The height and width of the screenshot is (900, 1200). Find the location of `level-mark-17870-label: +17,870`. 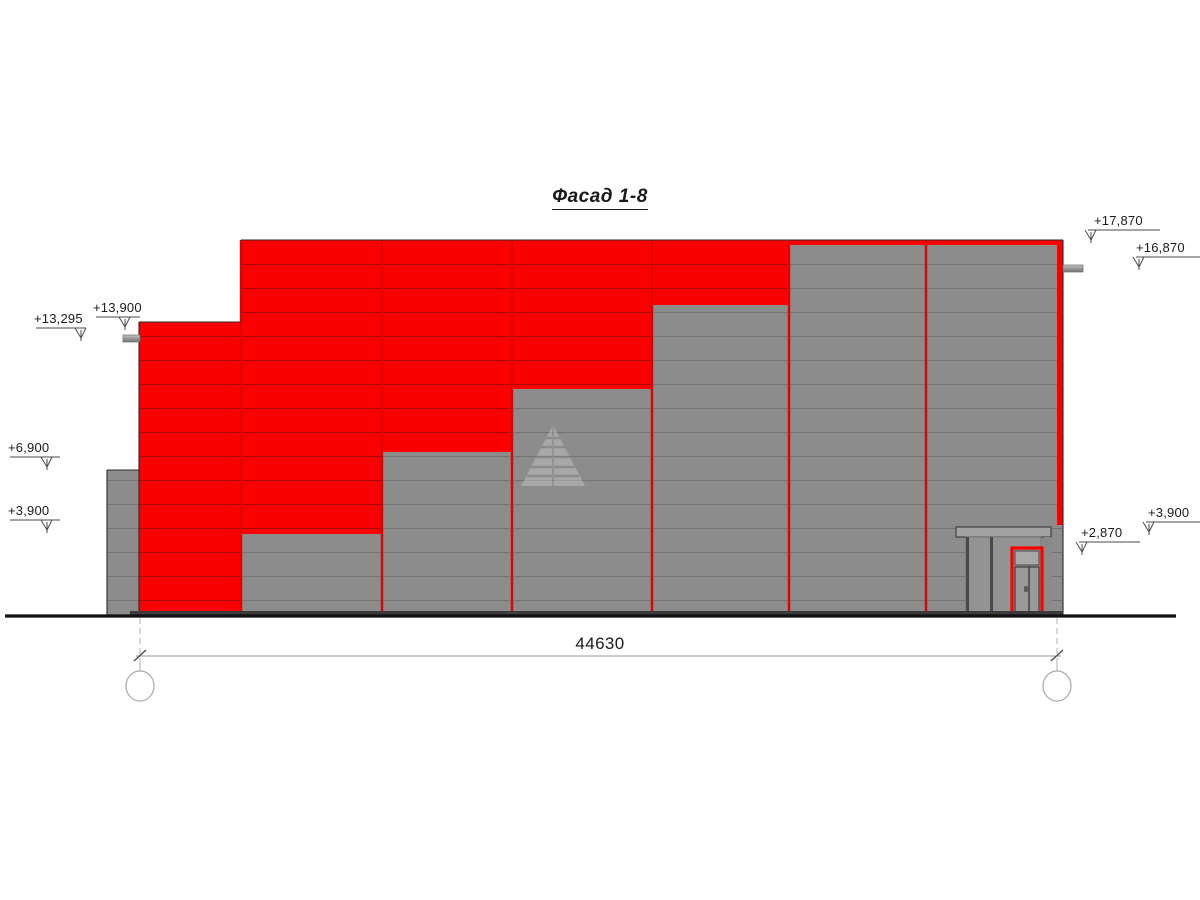

level-mark-17870-label: +17,870 is located at coordinates (1118, 220).